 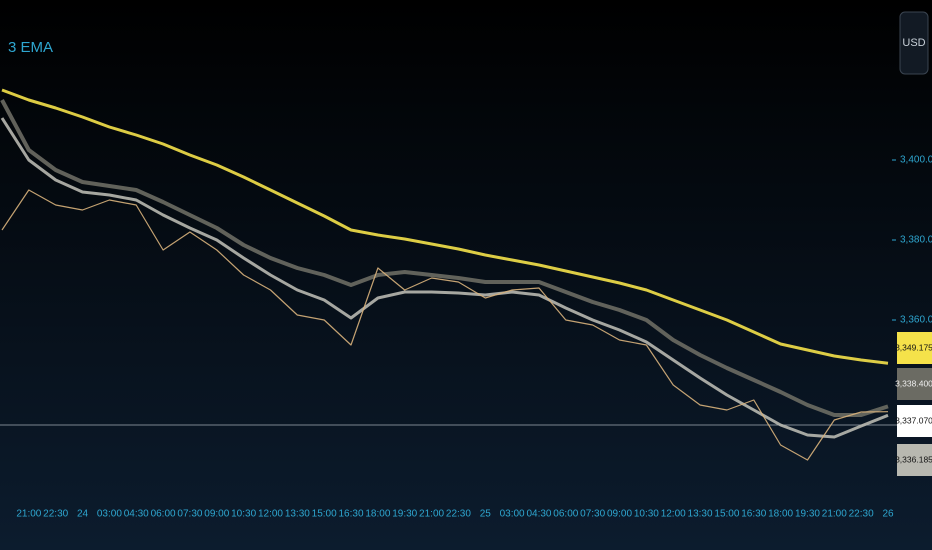 I want to click on y-tick-label: 3,380.000, so click(x=916, y=240).